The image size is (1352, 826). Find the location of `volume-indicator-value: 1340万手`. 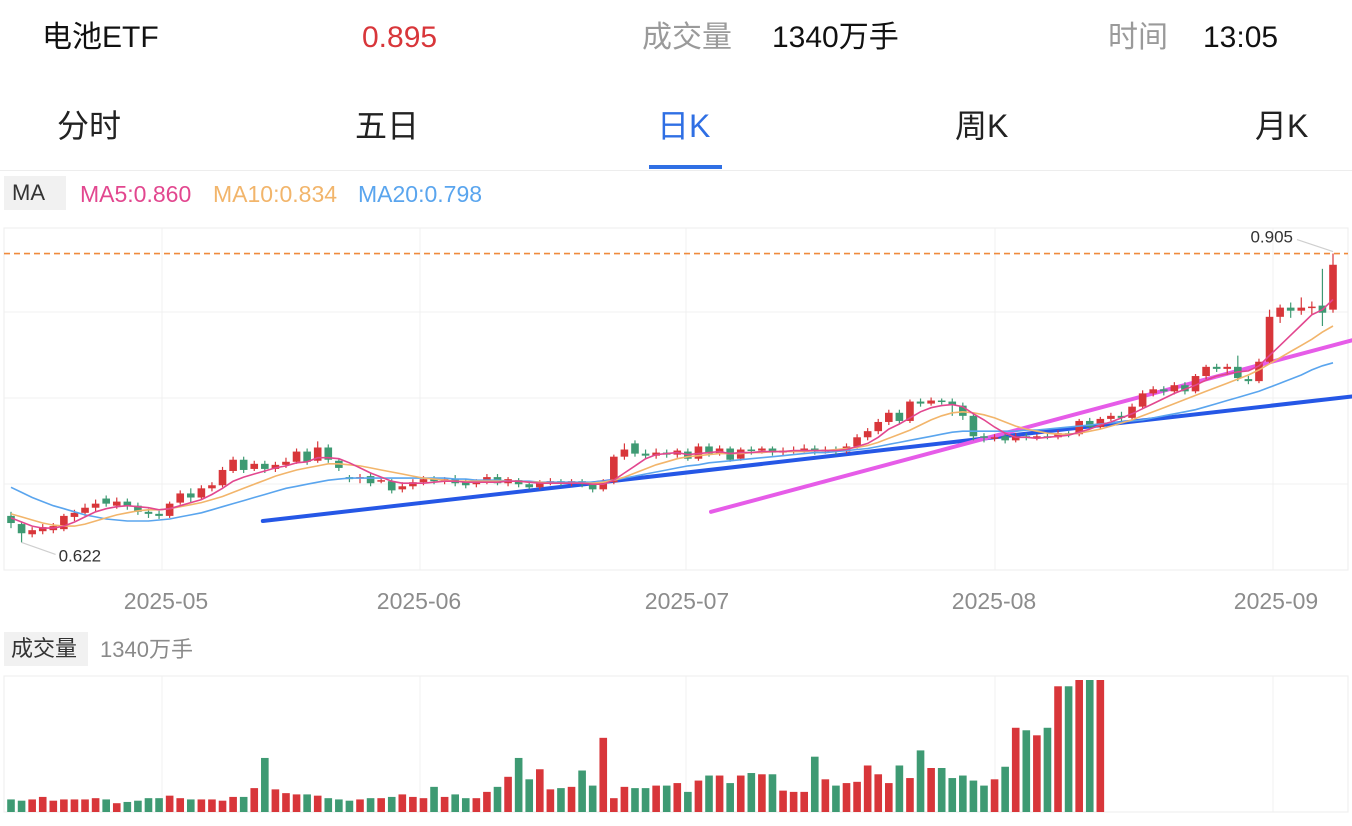

volume-indicator-value: 1340万手 is located at coordinates (146, 649).